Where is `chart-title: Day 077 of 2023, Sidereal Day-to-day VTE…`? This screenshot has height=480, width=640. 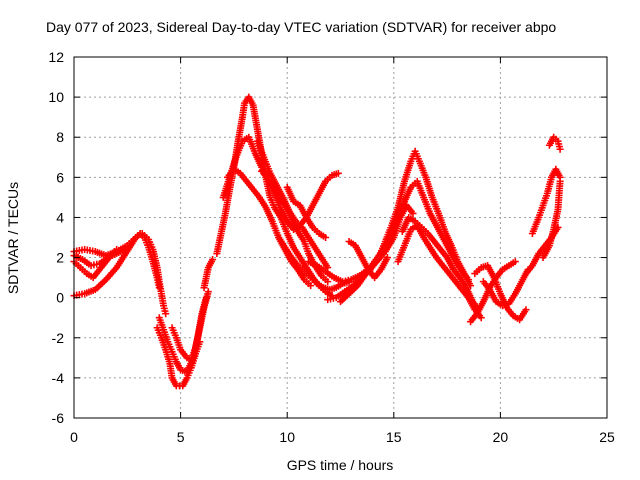 chart-title: Day 077 of 2023, Sidereal Day-to-day VTE… is located at coordinates (301, 27).